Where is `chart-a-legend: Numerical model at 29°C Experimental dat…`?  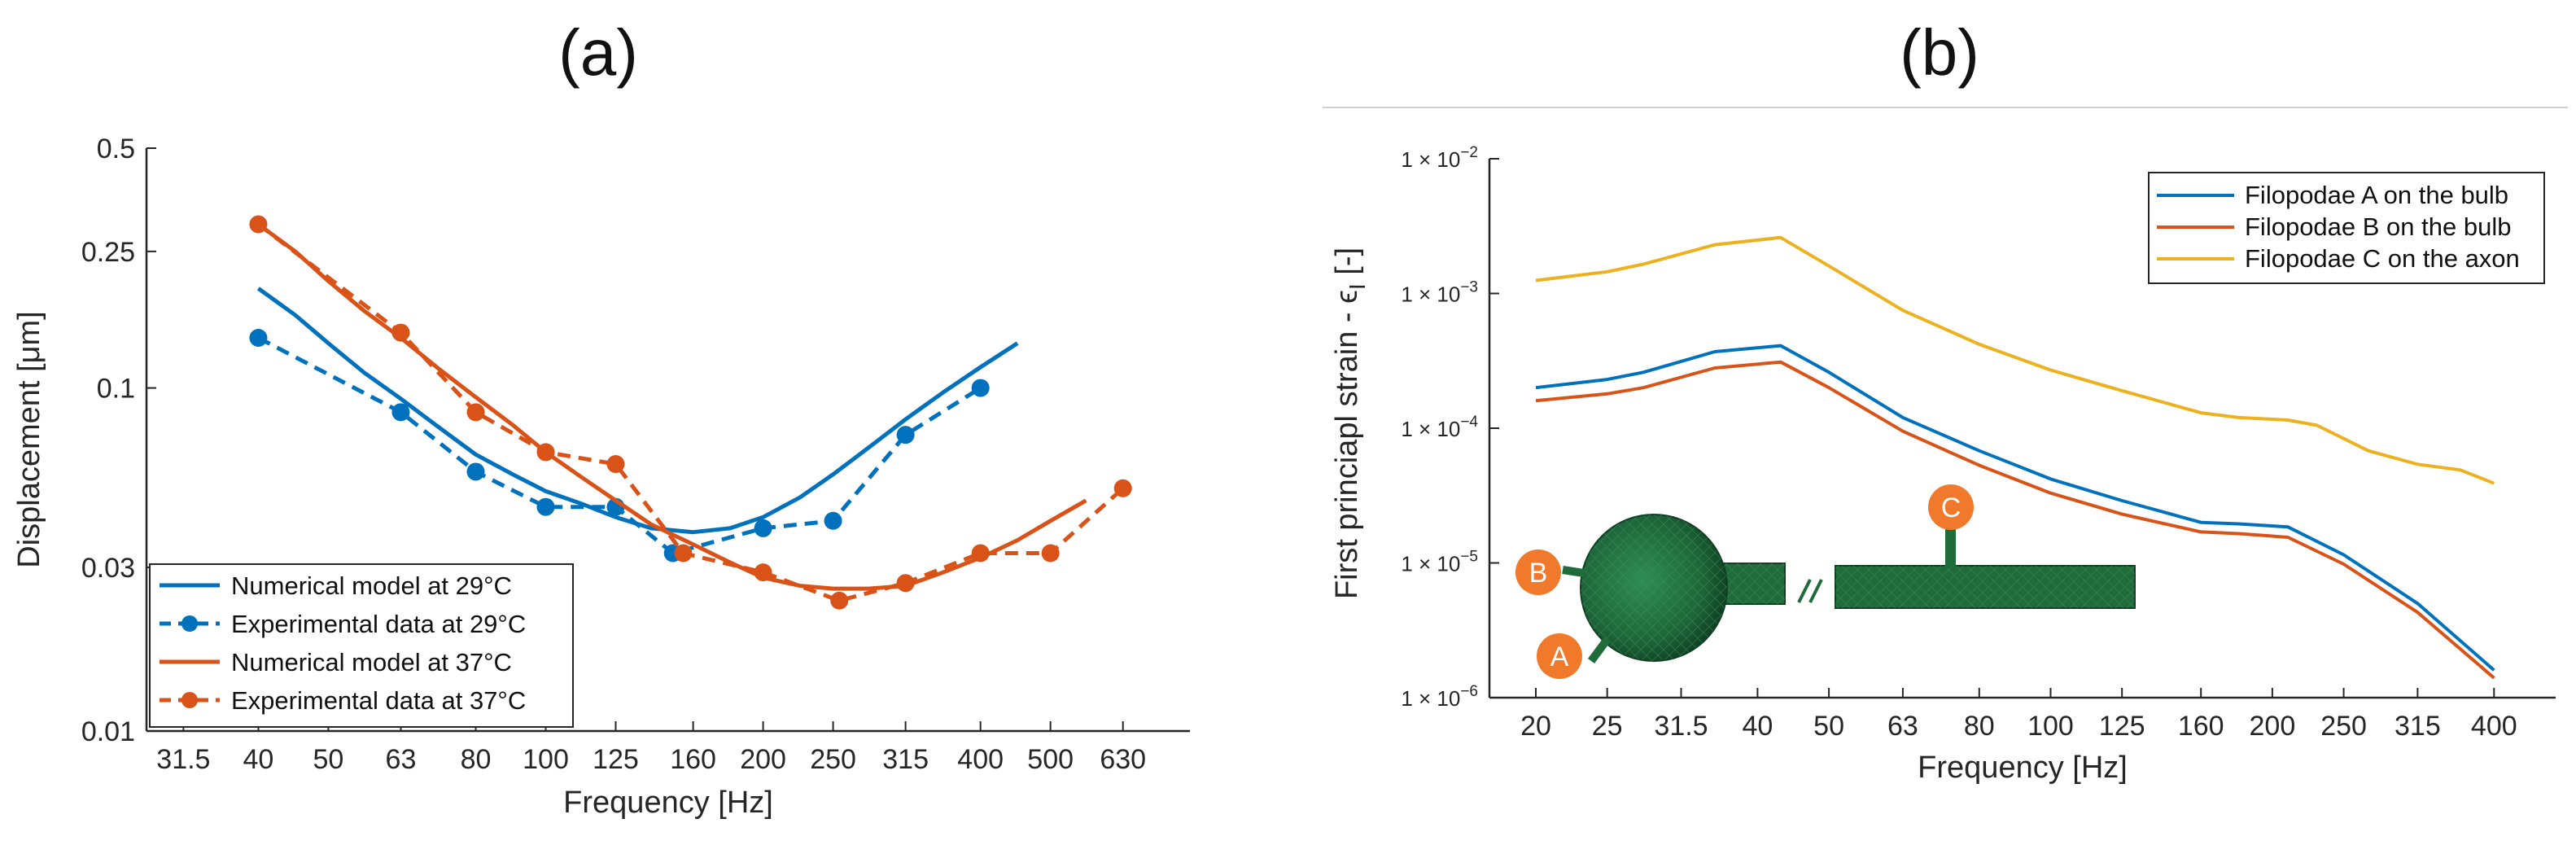
chart-a-legend: Numerical model at 29°C Experimental dat… is located at coordinates (361, 645).